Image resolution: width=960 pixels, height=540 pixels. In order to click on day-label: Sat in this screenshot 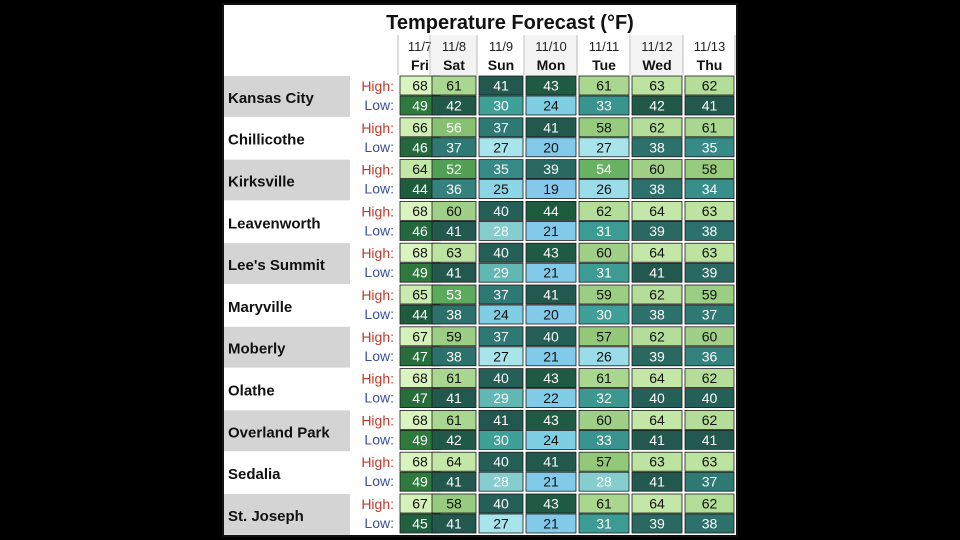, I will do `click(454, 65)`.